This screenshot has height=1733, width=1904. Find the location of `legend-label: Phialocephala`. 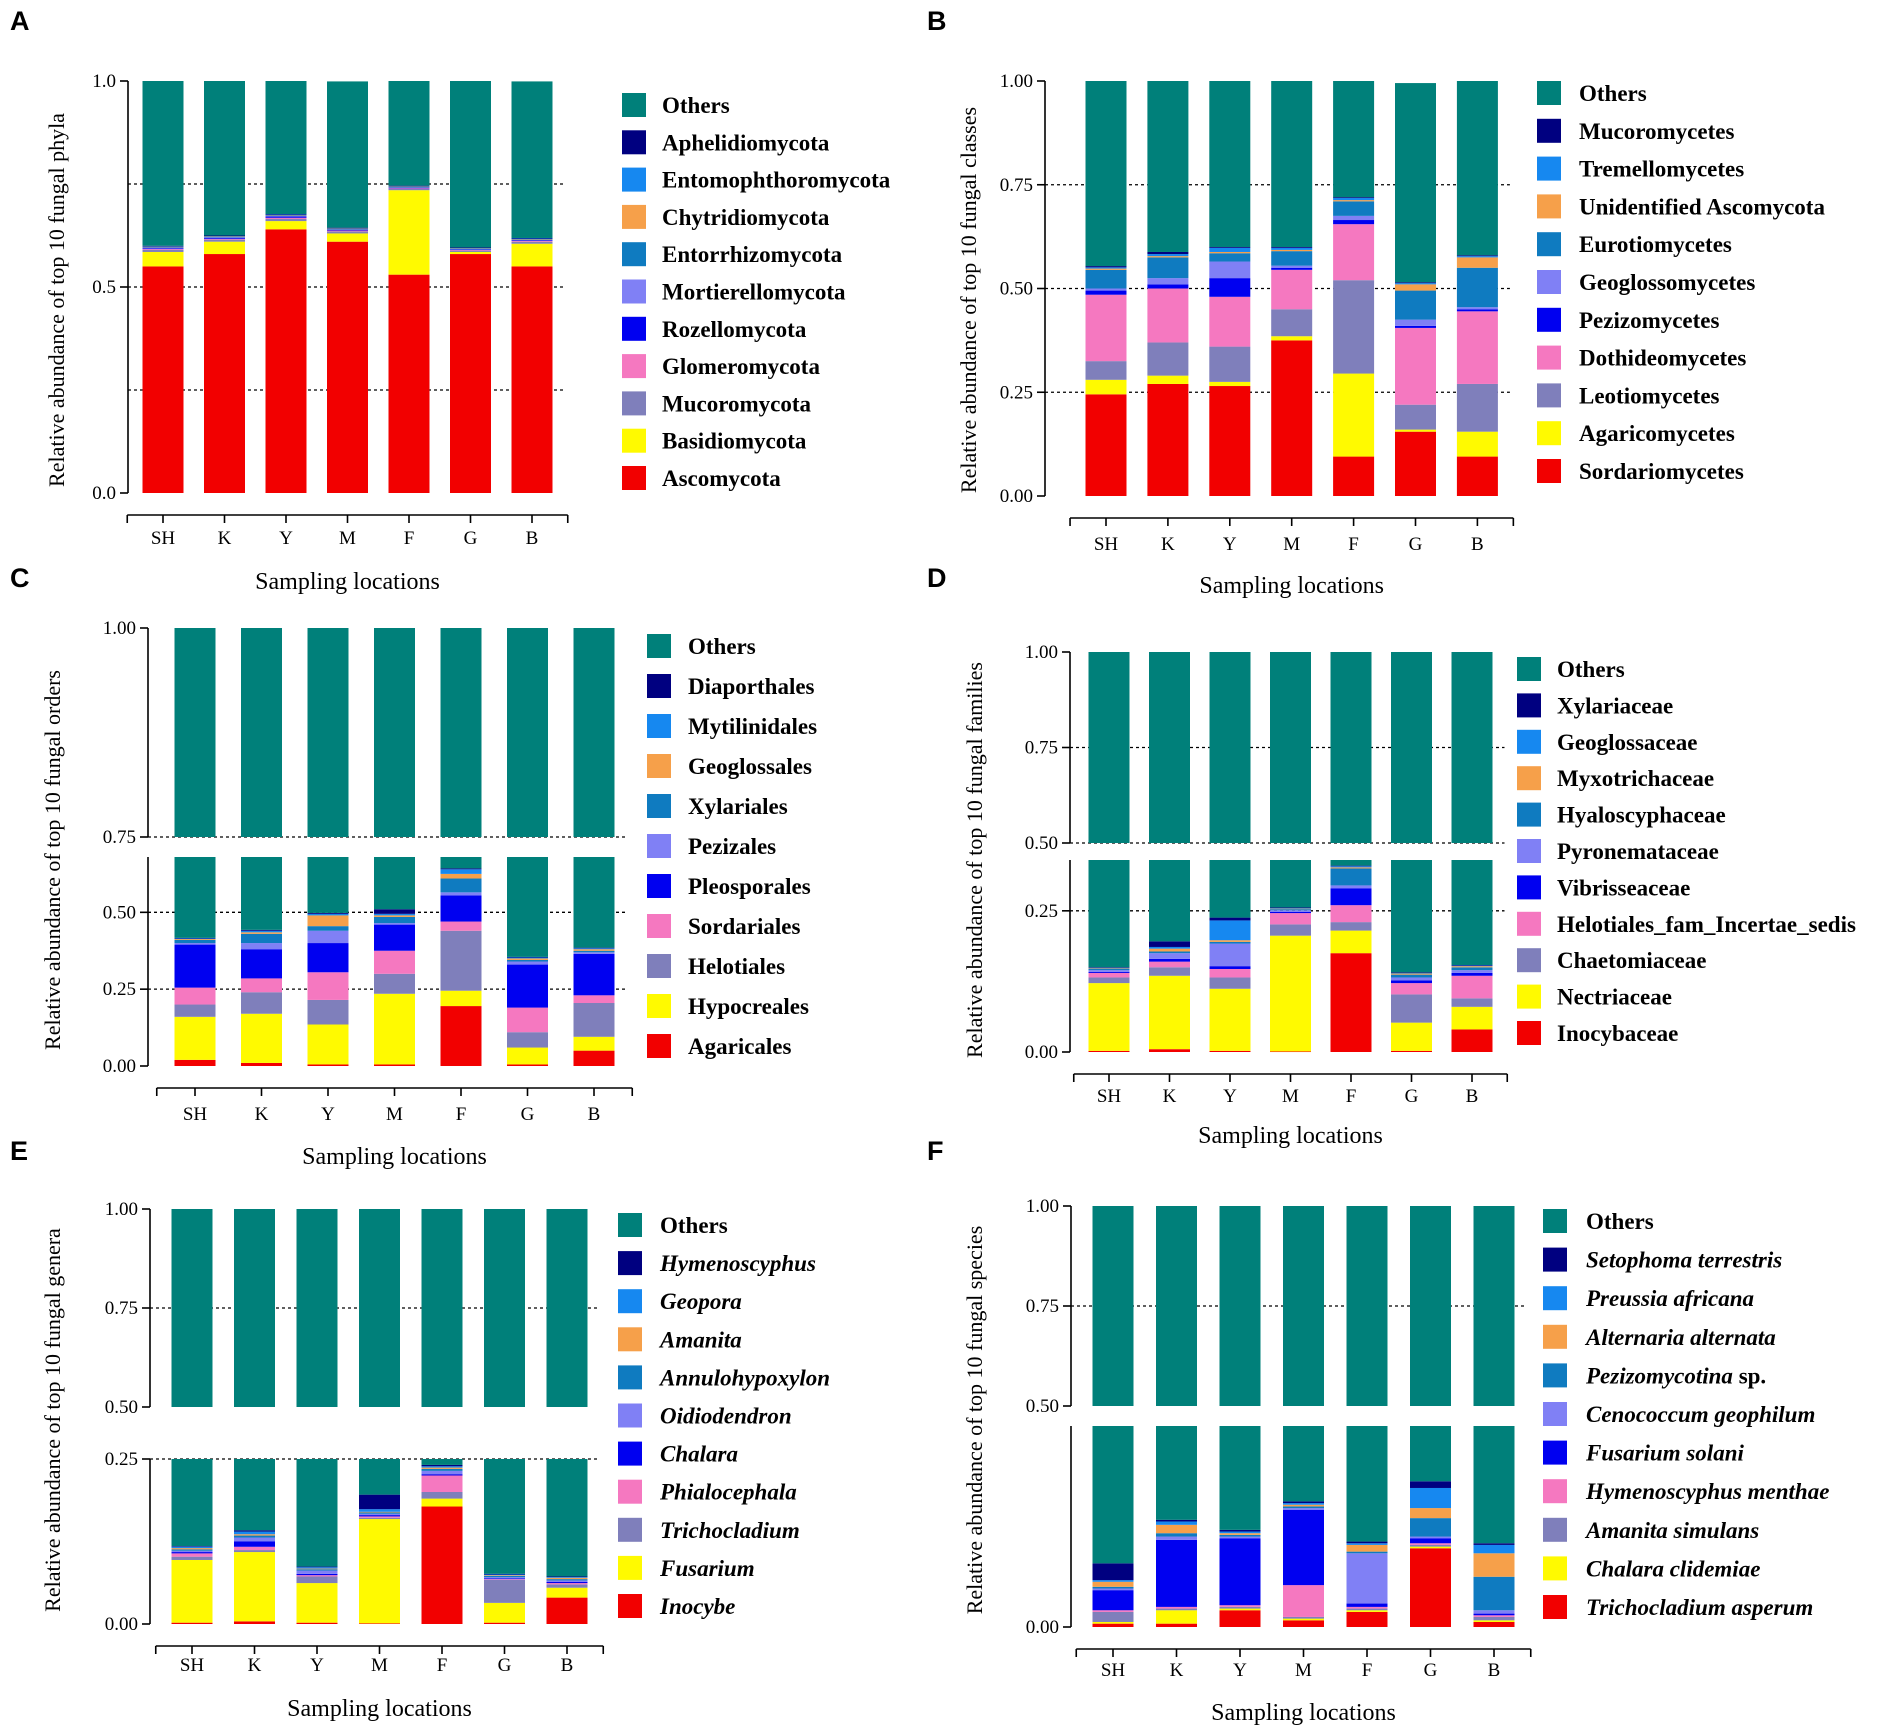

legend-label: Phialocephala is located at coordinates (728, 1492).